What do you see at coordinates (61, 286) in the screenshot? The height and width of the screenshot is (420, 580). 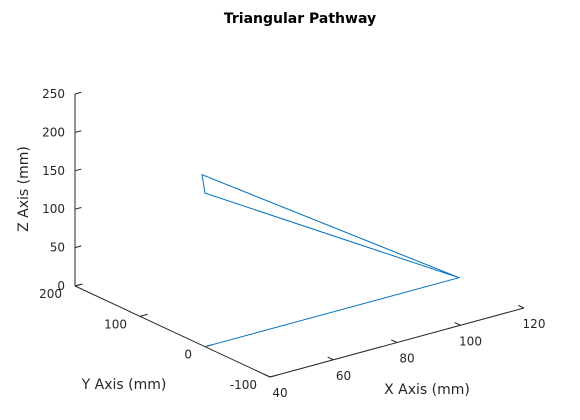 I see `z-tick-label: 0` at bounding box center [61, 286].